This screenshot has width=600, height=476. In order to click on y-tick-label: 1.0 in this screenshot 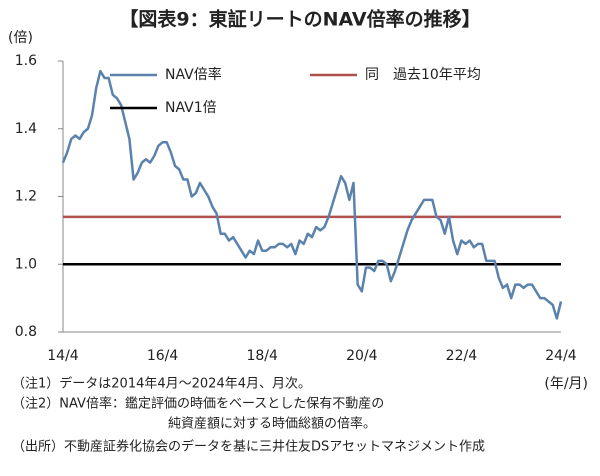, I will do `click(26, 264)`.